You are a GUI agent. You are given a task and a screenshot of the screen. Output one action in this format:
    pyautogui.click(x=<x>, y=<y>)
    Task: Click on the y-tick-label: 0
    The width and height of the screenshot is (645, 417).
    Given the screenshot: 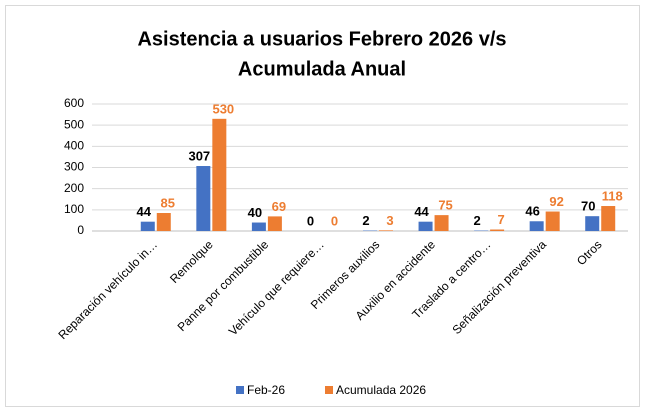 What is the action you would take?
    pyautogui.click(x=80, y=230)
    